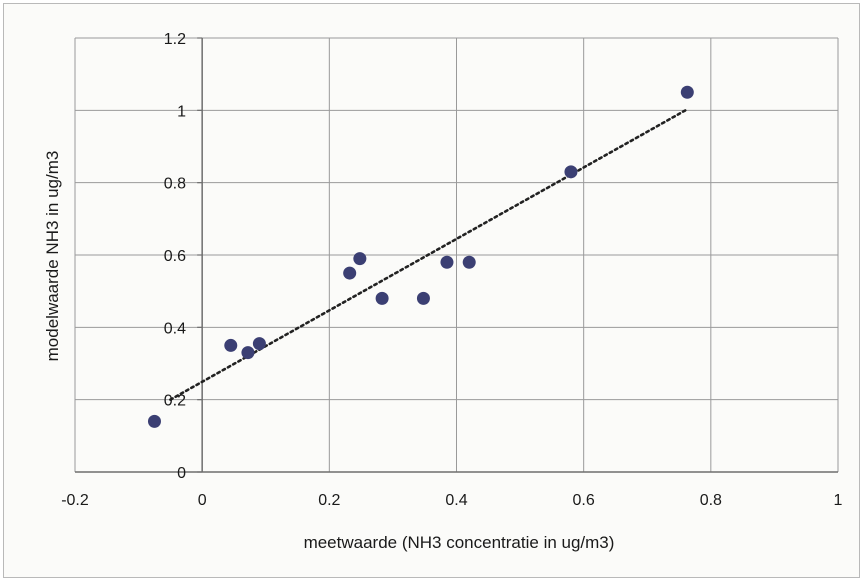 The width and height of the screenshot is (863, 581). I want to click on x-tick-labels: -0.2 0 0.2 0.4 0.6 0.8 1, so click(451, 500).